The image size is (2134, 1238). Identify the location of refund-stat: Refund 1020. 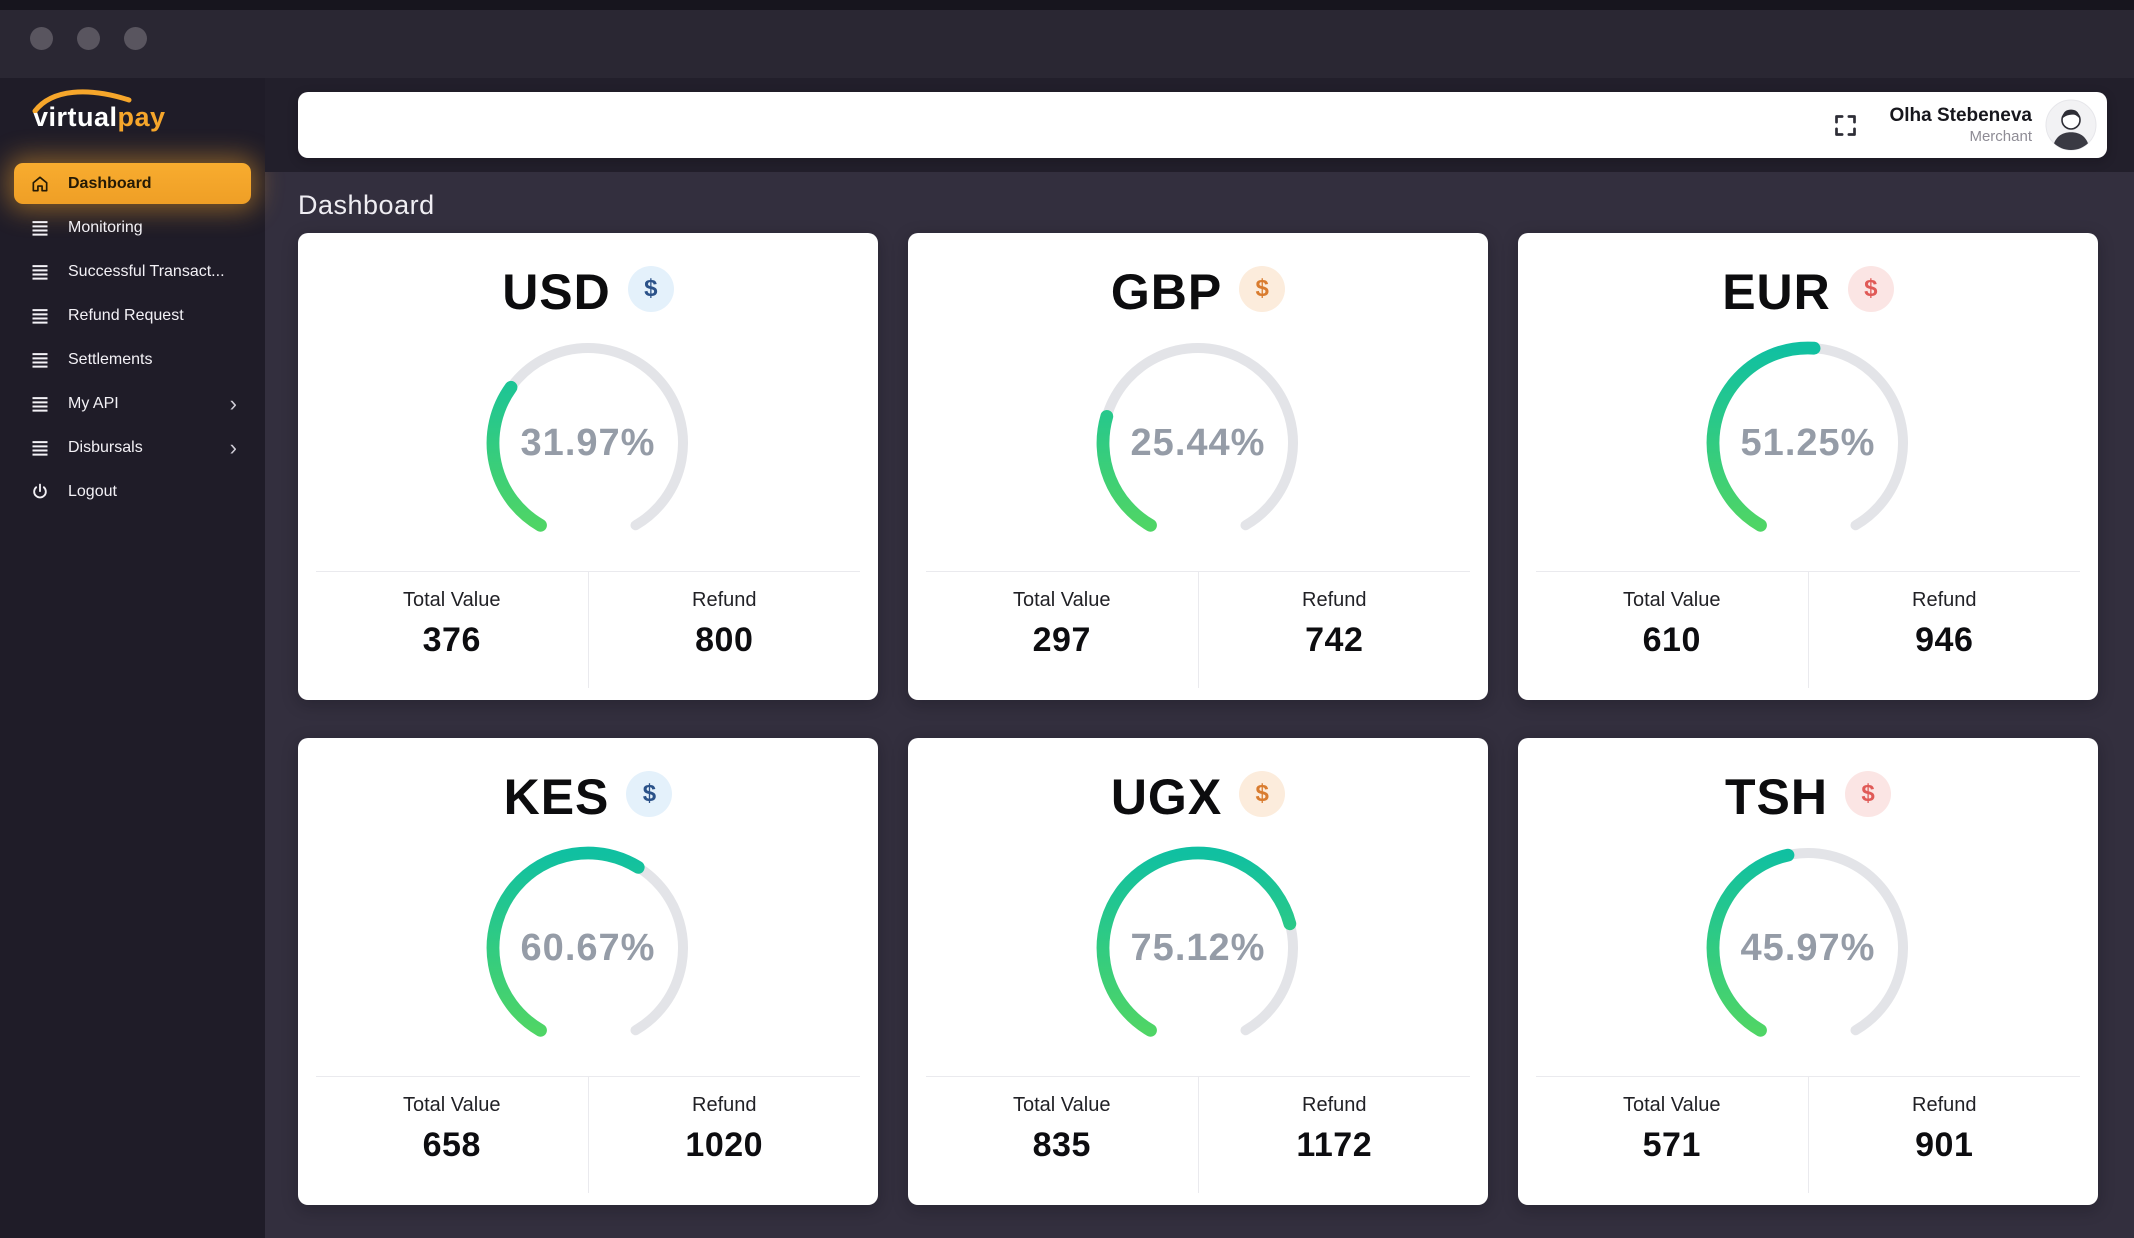
(724, 1135).